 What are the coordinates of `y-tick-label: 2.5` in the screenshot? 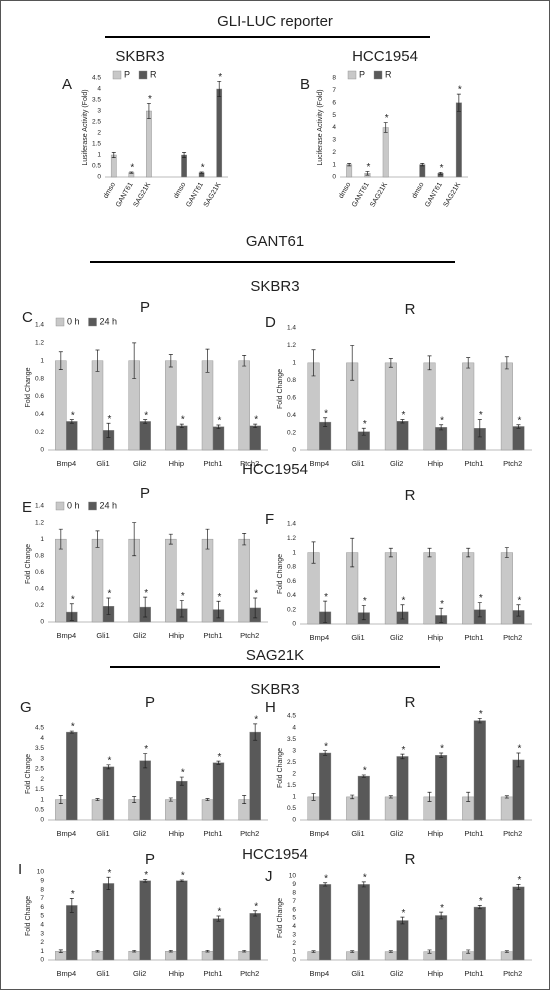 It's located at (96, 122).